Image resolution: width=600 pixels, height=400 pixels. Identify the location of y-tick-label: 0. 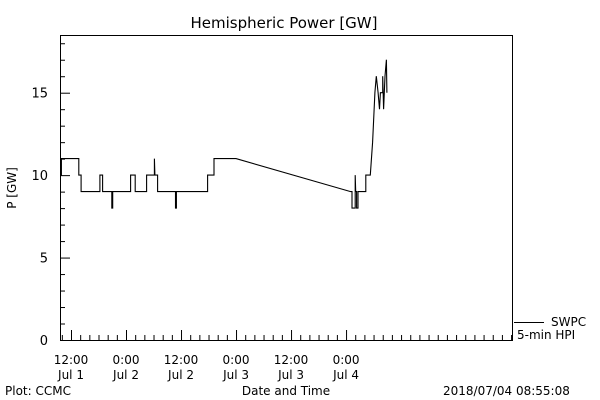
(44, 341).